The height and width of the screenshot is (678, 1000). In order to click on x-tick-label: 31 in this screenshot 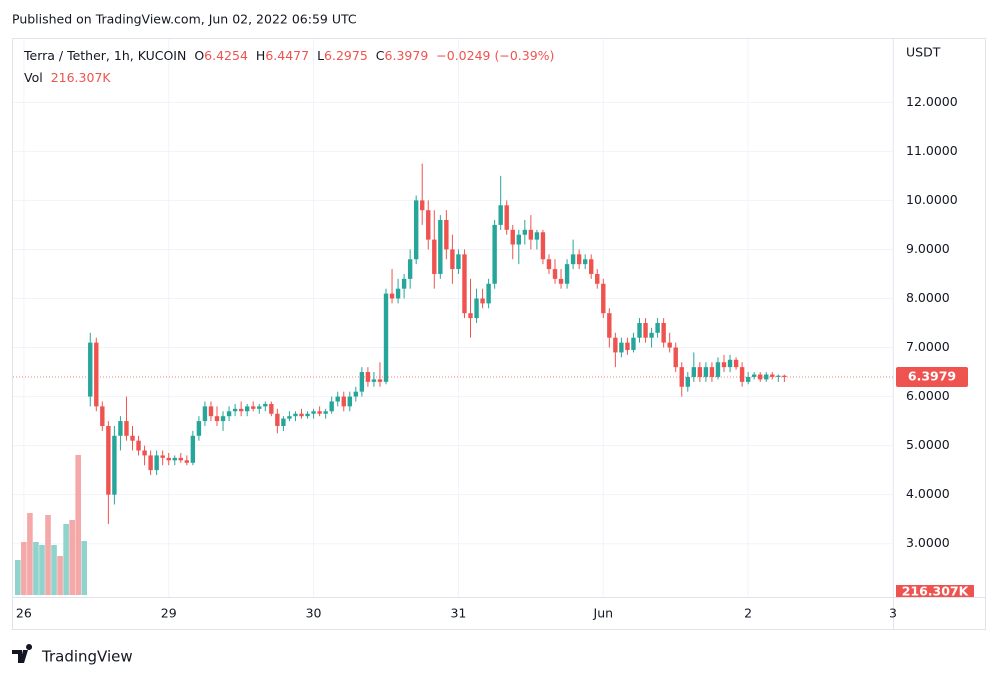, I will do `click(458, 613)`.